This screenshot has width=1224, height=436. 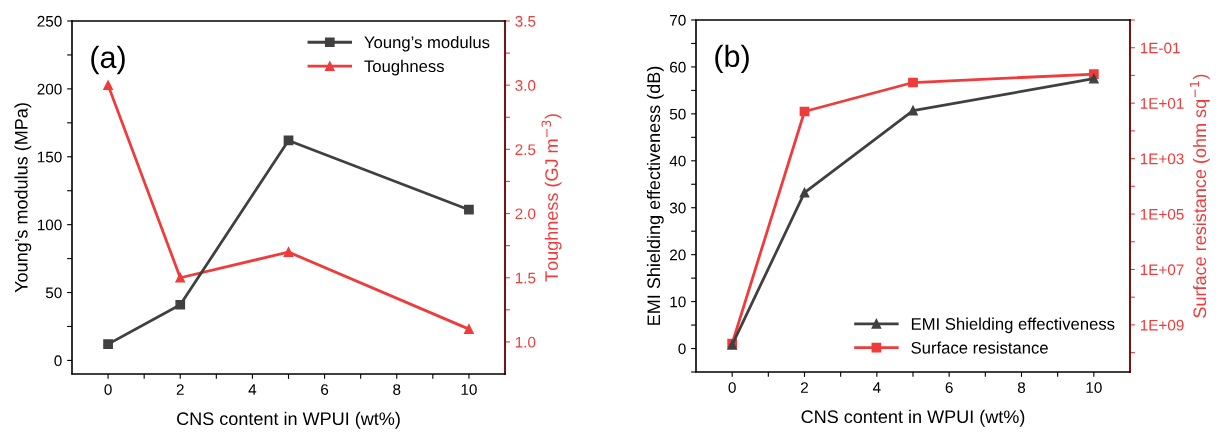 What do you see at coordinates (1160, 48) in the screenshot?
I see `y2-tick-label: 1E-01` at bounding box center [1160, 48].